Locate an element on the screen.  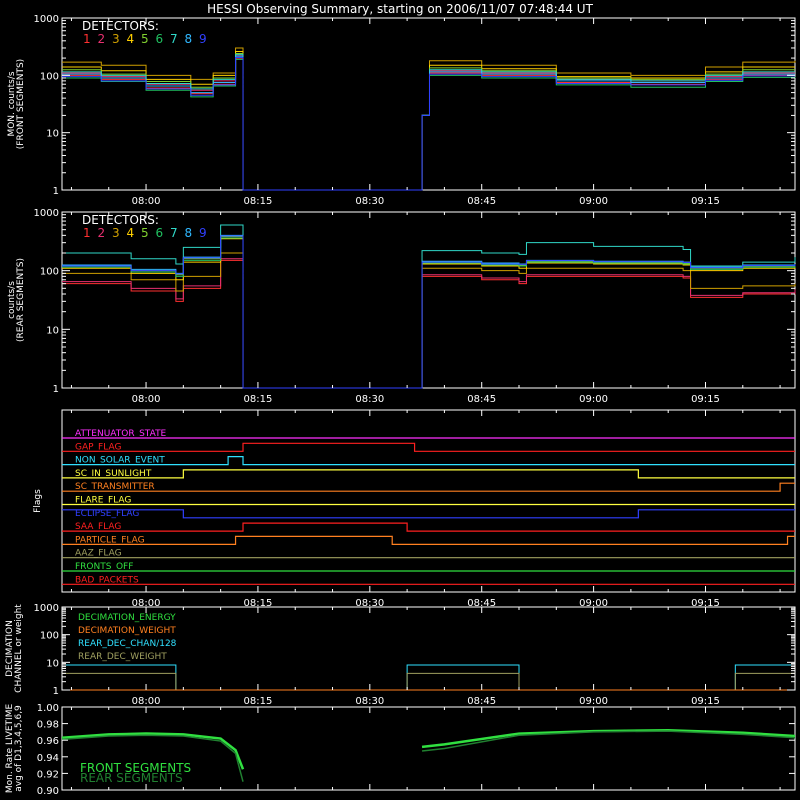
livetime-axes-frame is located at coordinates (428, 748).